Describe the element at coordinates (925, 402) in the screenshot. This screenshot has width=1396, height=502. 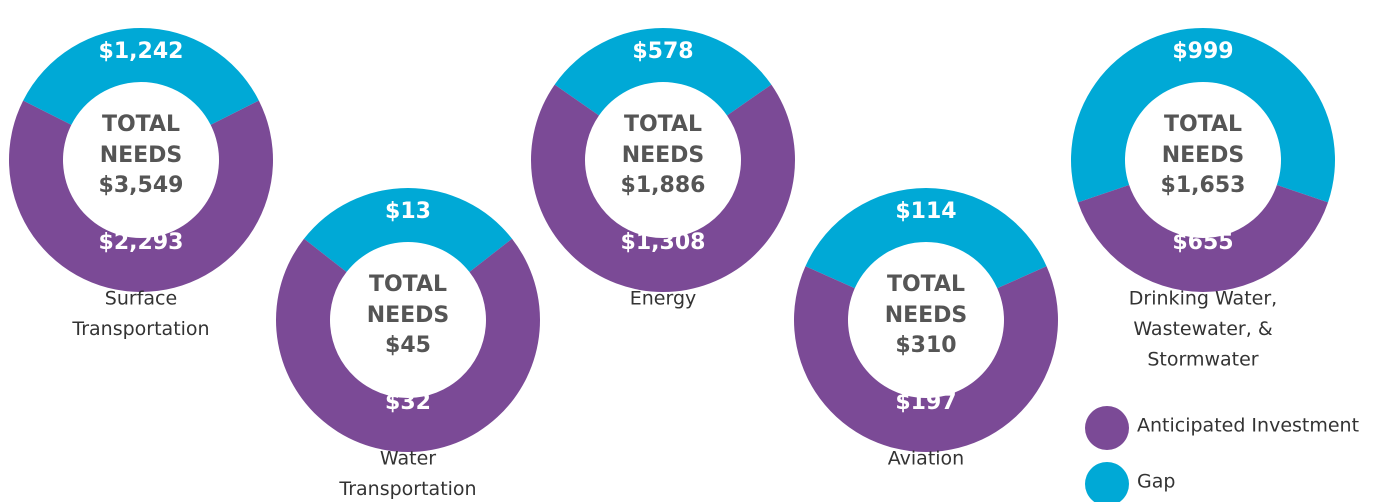
I see `value-label: $197` at that location.